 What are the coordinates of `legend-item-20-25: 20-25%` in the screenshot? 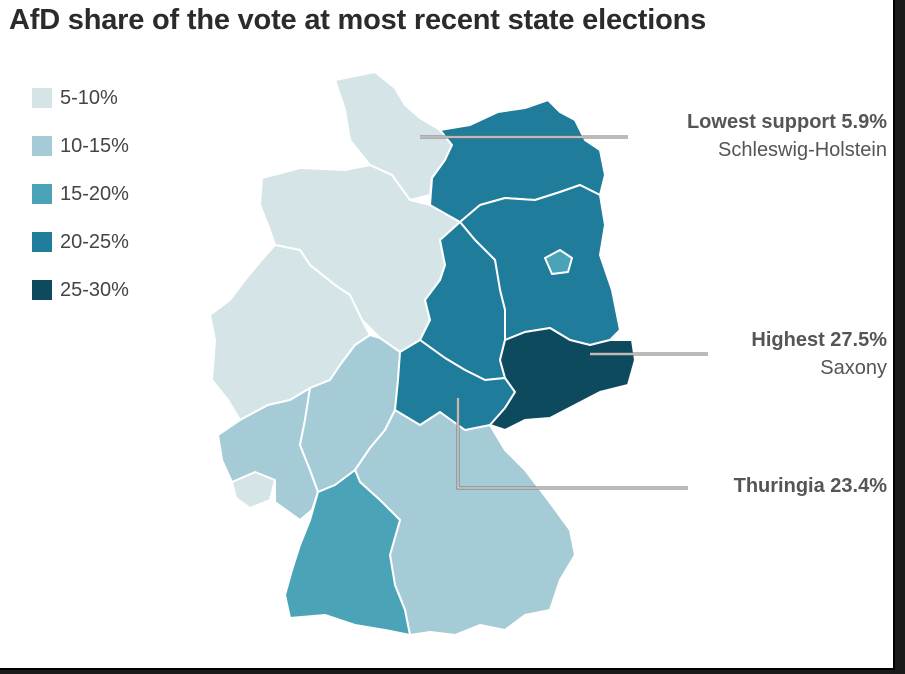 It's located at (80, 242).